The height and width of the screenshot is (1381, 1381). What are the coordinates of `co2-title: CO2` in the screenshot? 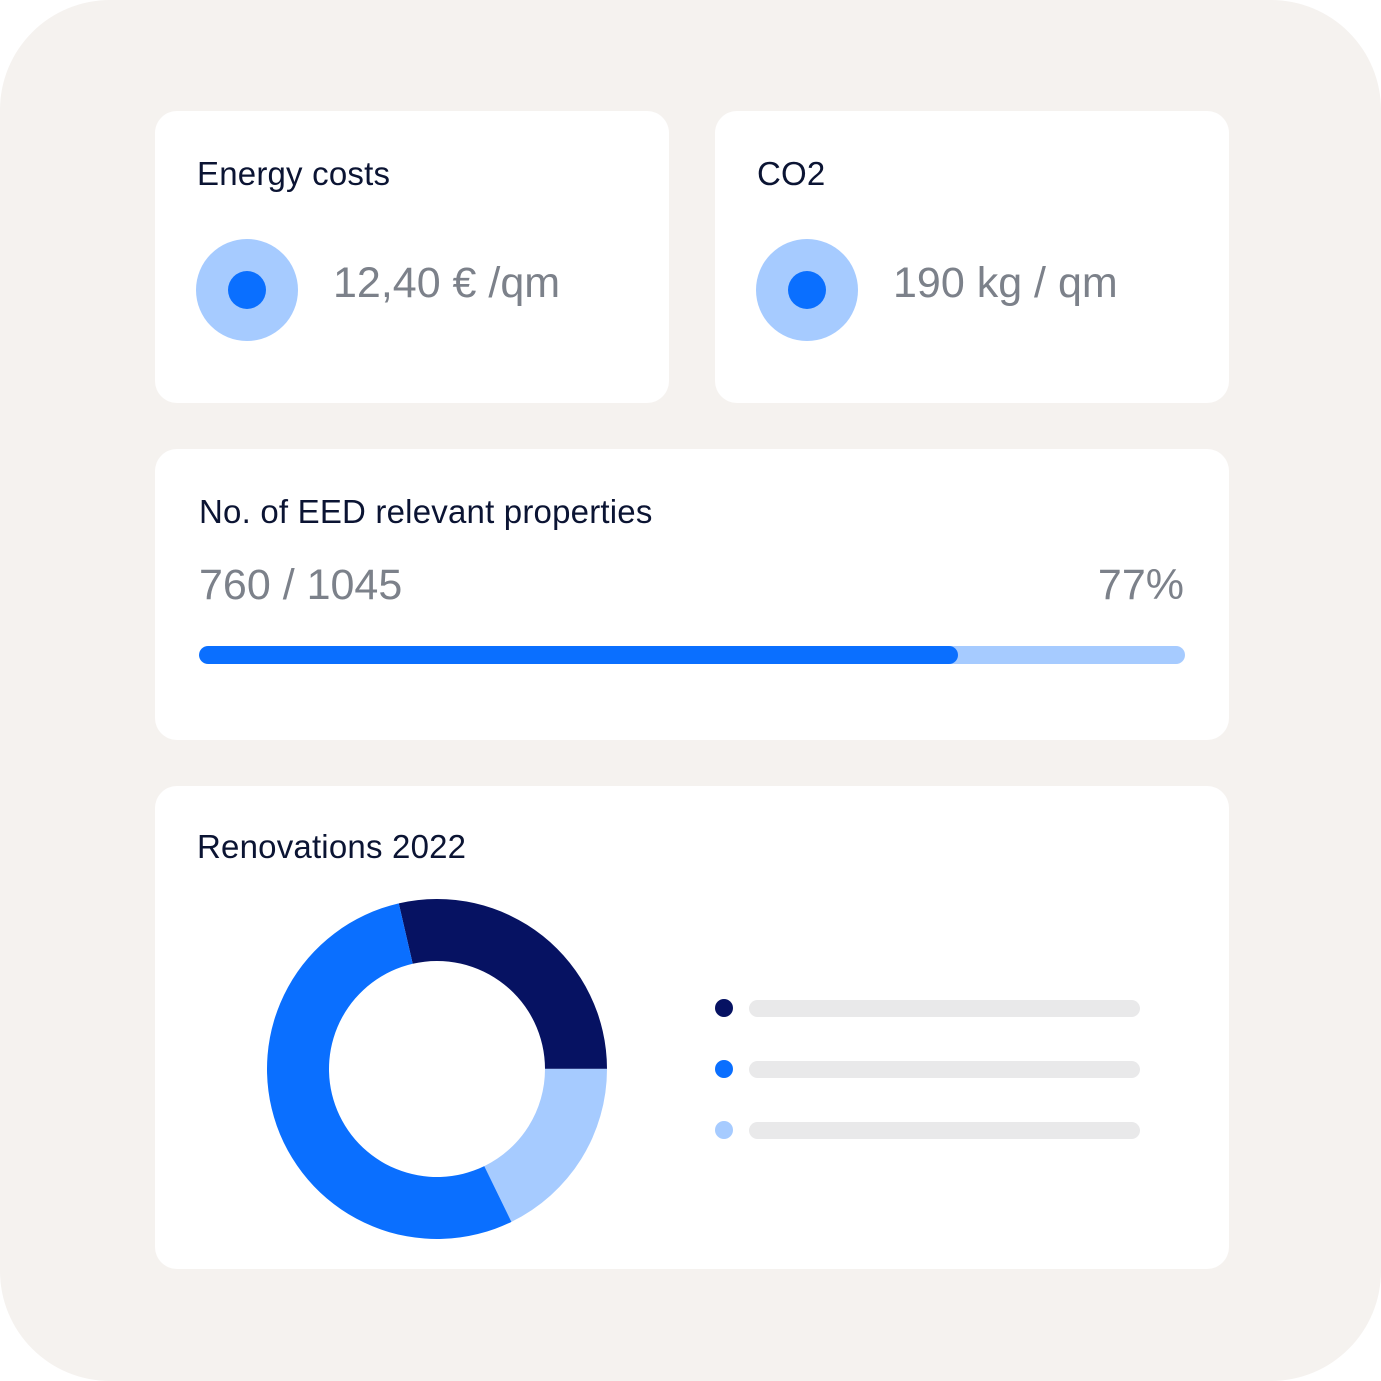 It's located at (791, 173).